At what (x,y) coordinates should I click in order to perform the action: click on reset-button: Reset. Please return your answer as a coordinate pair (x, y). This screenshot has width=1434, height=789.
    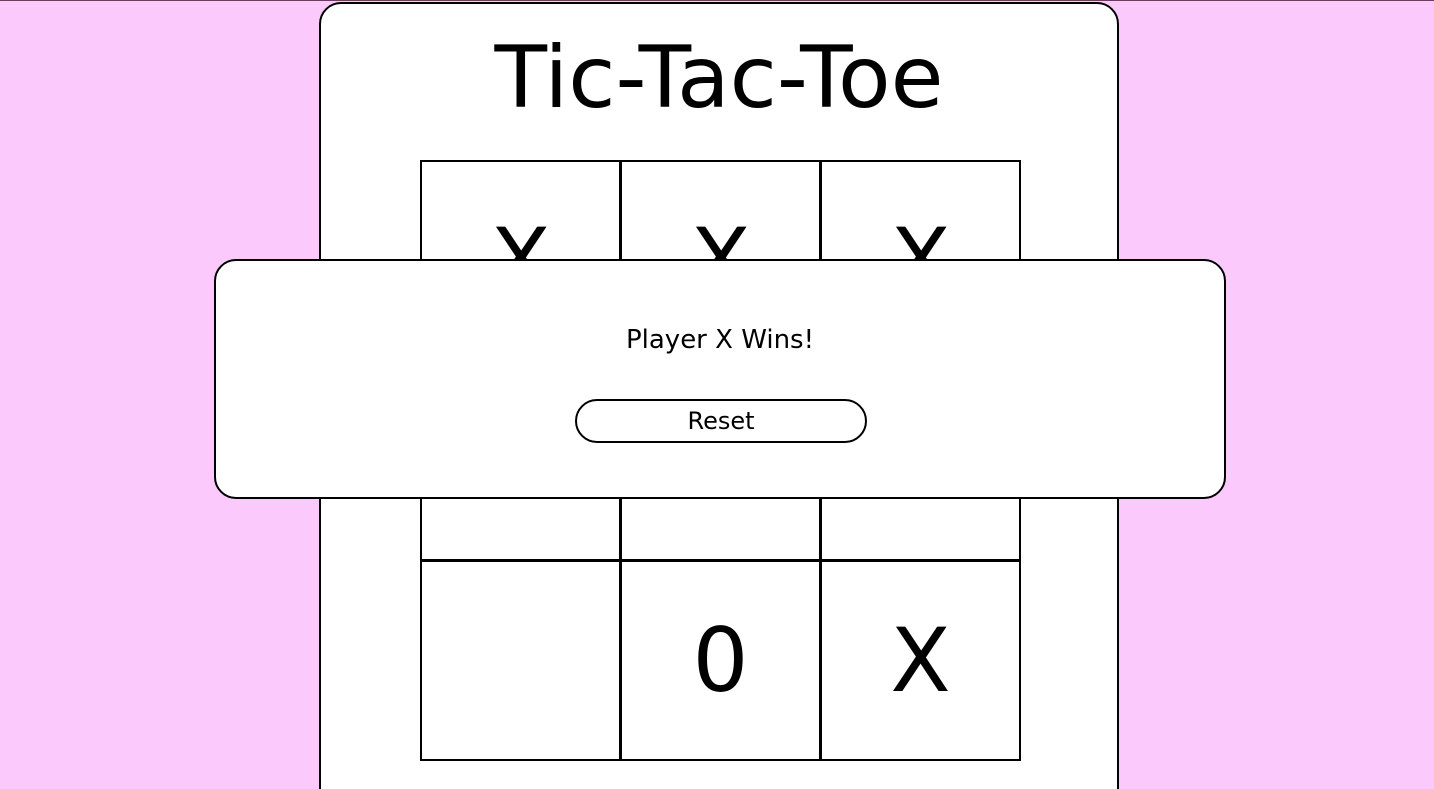
    Looking at the image, I should click on (721, 421).